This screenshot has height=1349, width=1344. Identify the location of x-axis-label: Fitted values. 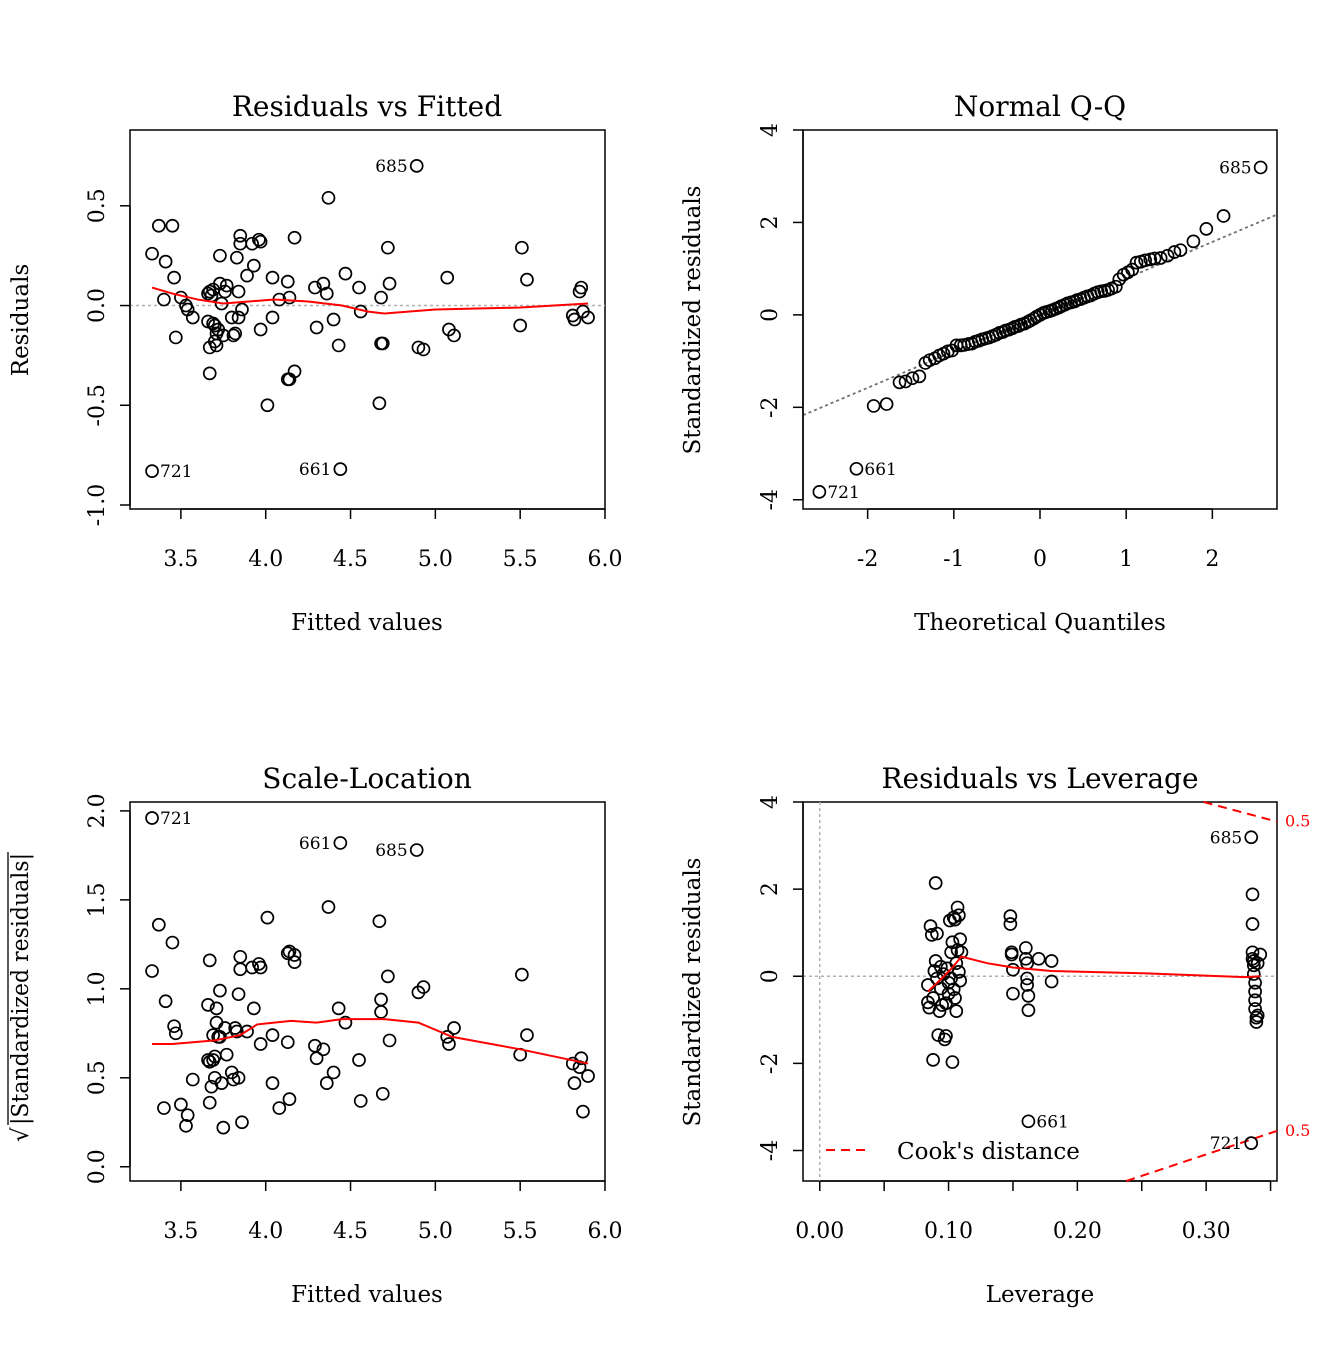
(367, 1295).